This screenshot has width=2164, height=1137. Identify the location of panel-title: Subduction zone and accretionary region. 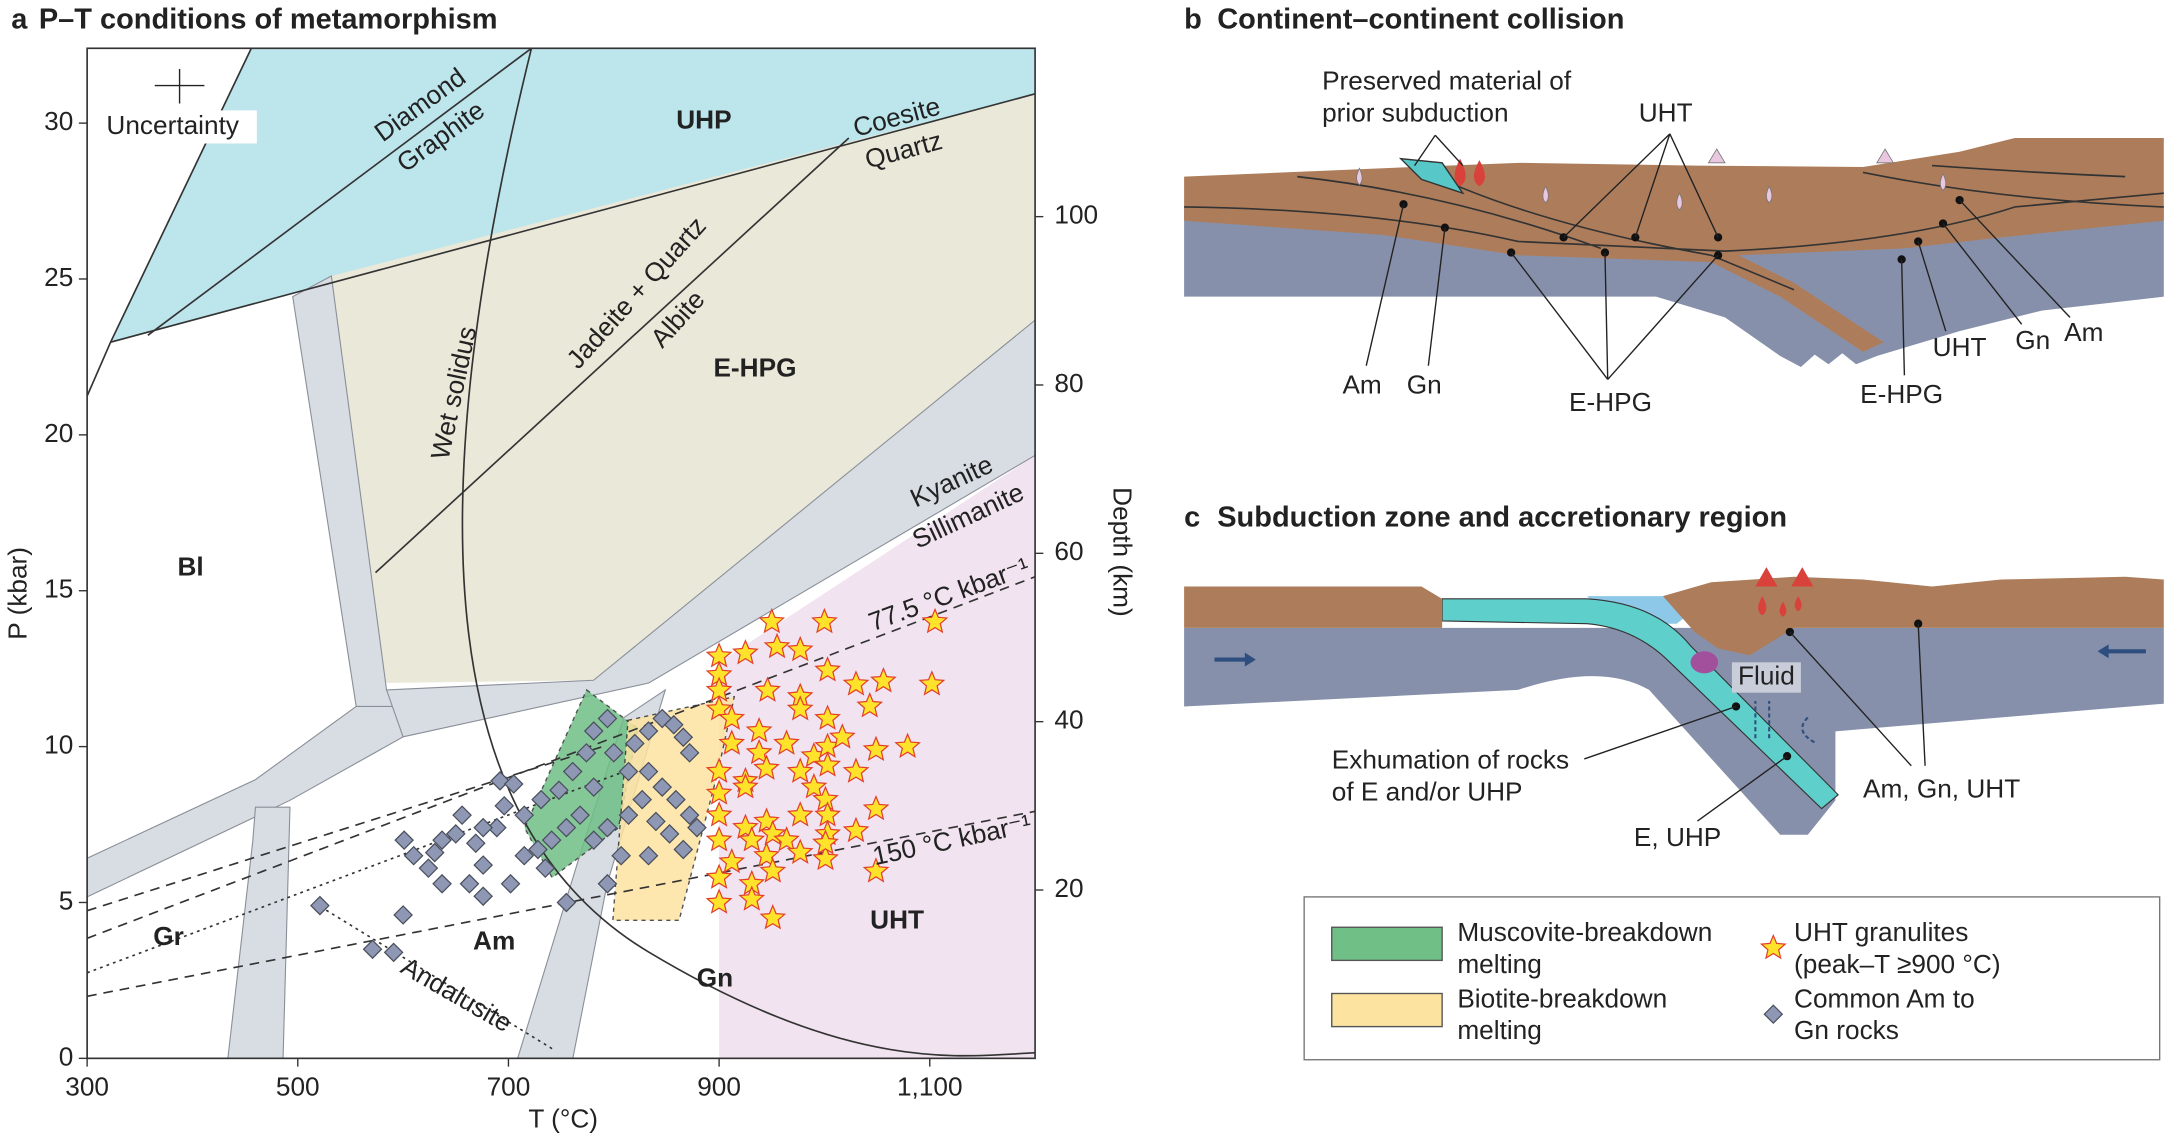
(1502, 517).